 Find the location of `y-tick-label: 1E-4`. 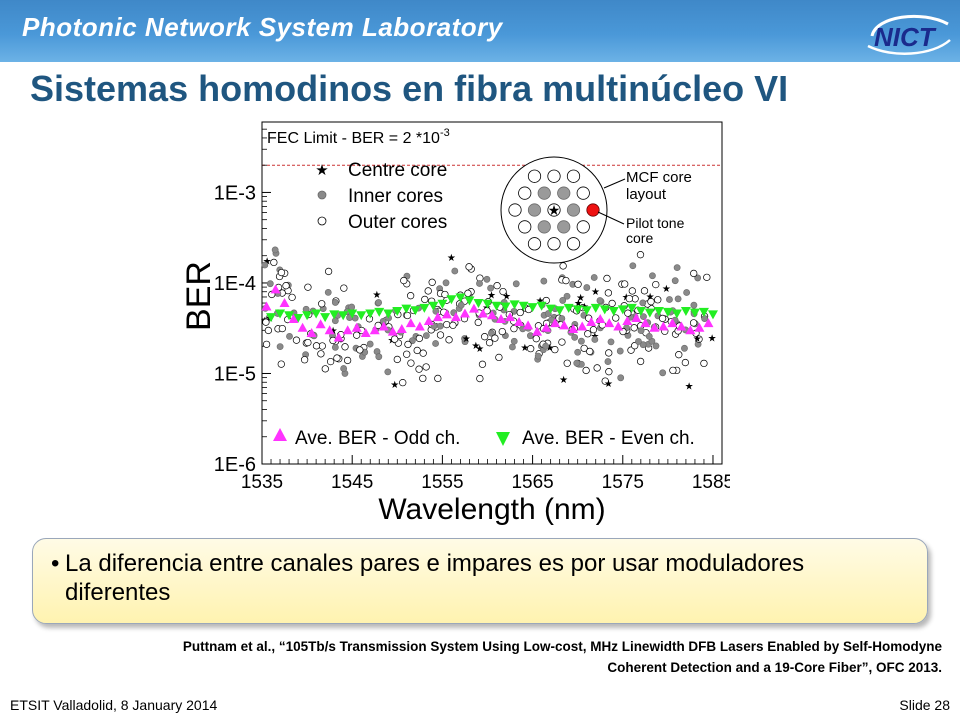

y-tick-label: 1E-4 is located at coordinates (235, 284).